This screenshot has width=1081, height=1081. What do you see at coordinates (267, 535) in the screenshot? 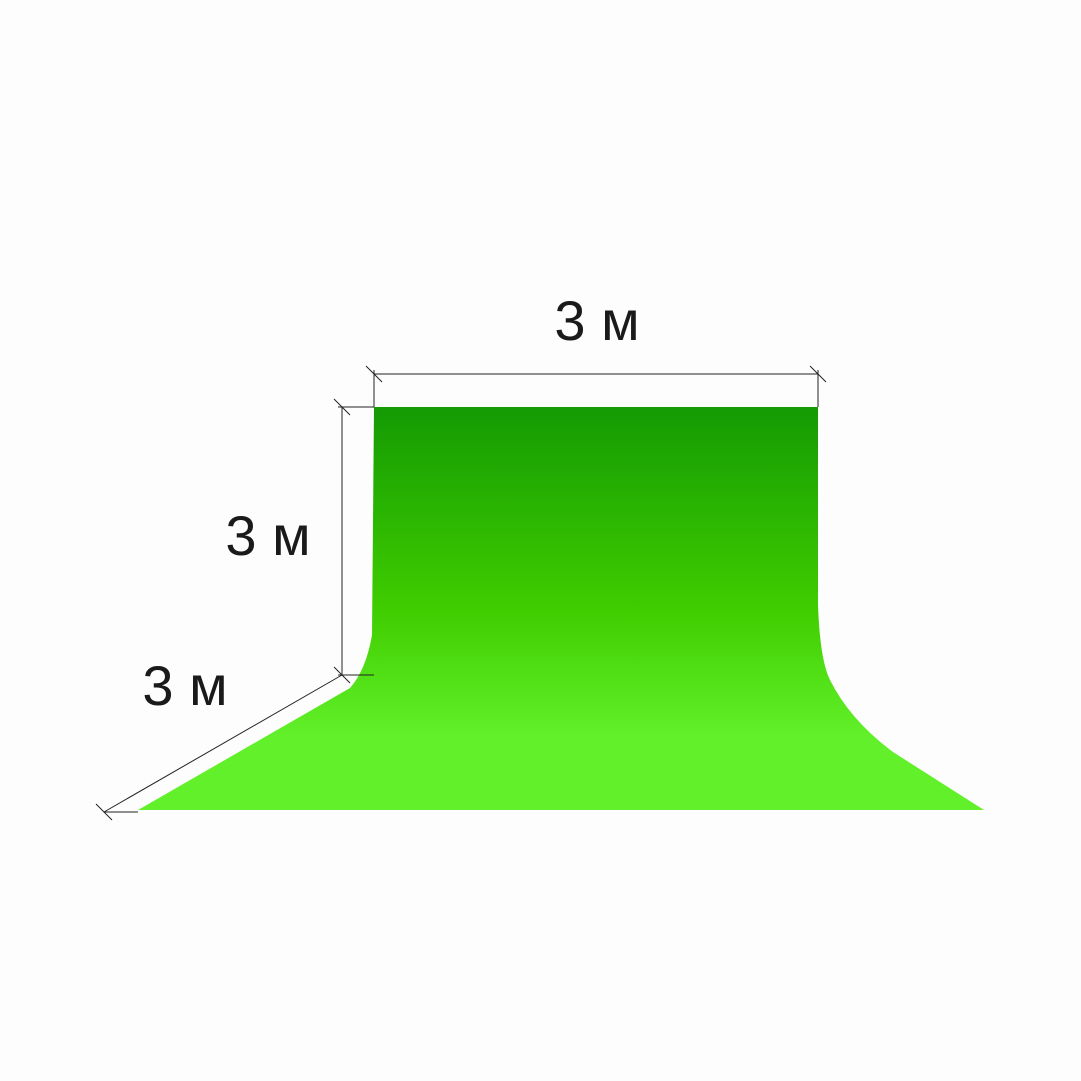
I see `height-label: 3 м` at bounding box center [267, 535].